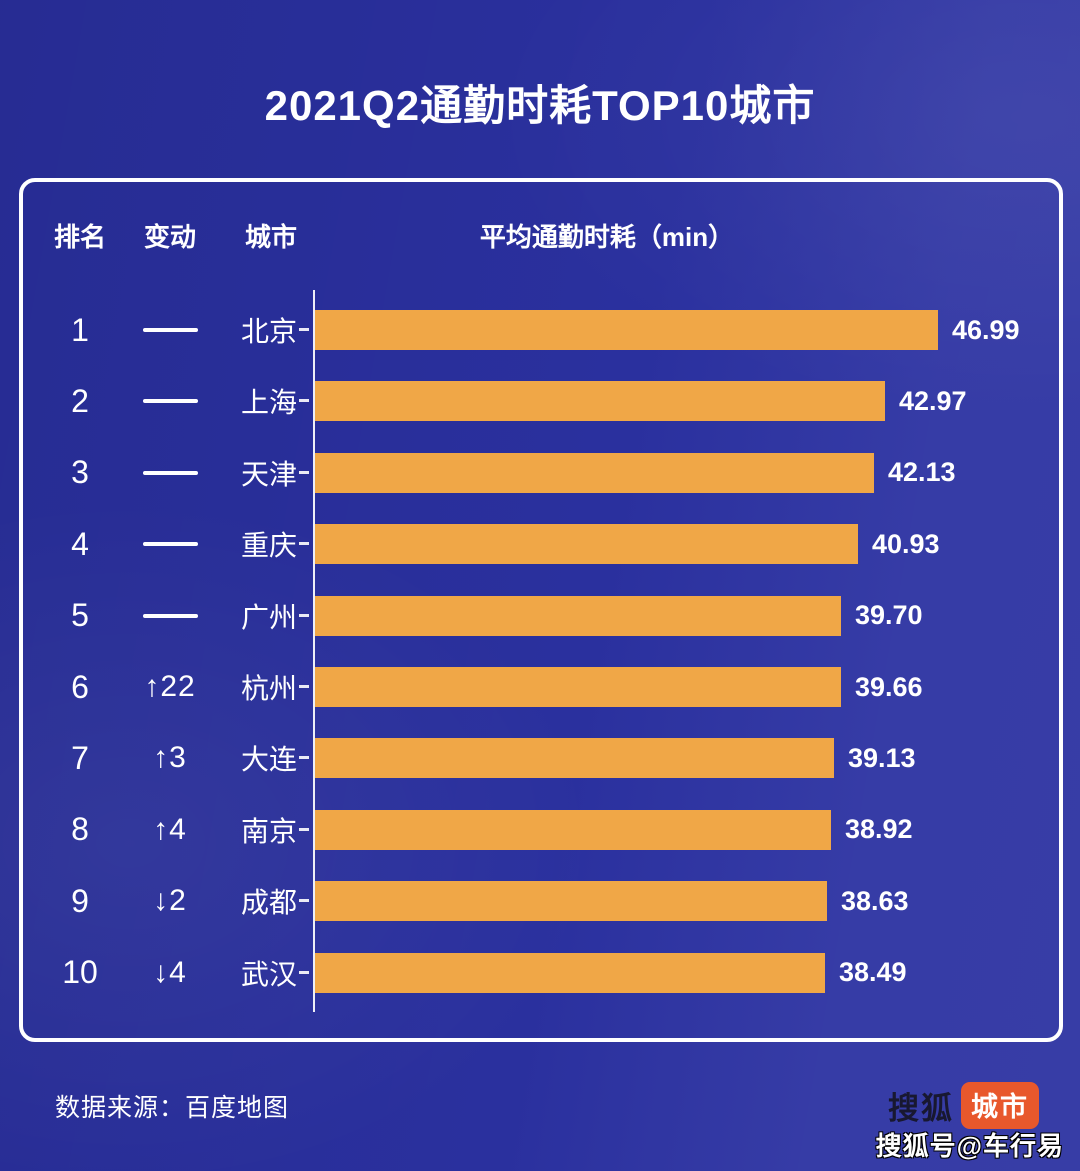  I want to click on table-row: 7 ↑3 大连 39.13, so click(541, 758).